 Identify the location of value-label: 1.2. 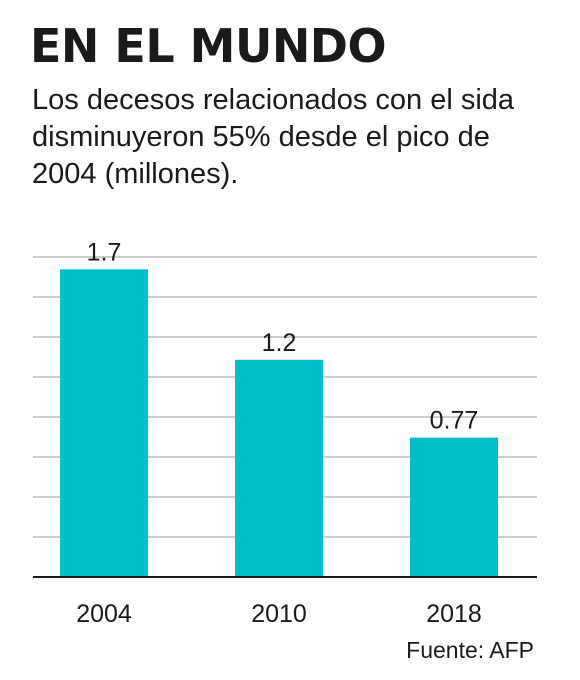
(279, 343).